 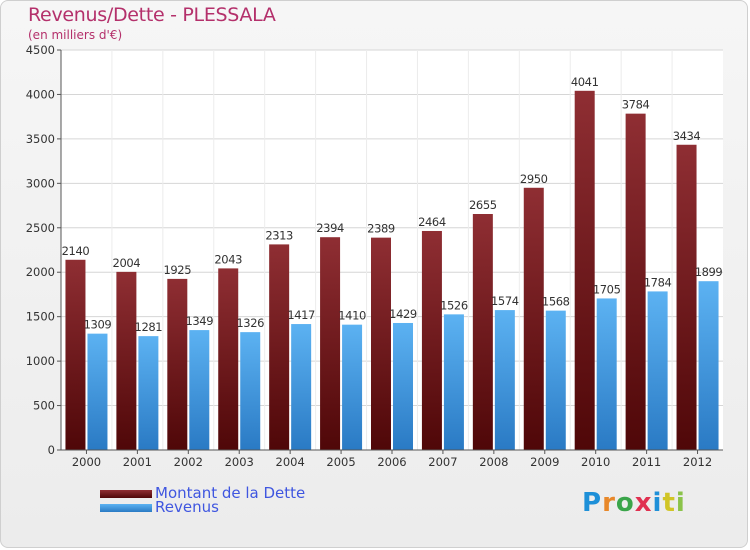 What do you see at coordinates (149, 327) in the screenshot?
I see `data-label-revenue: 1281` at bounding box center [149, 327].